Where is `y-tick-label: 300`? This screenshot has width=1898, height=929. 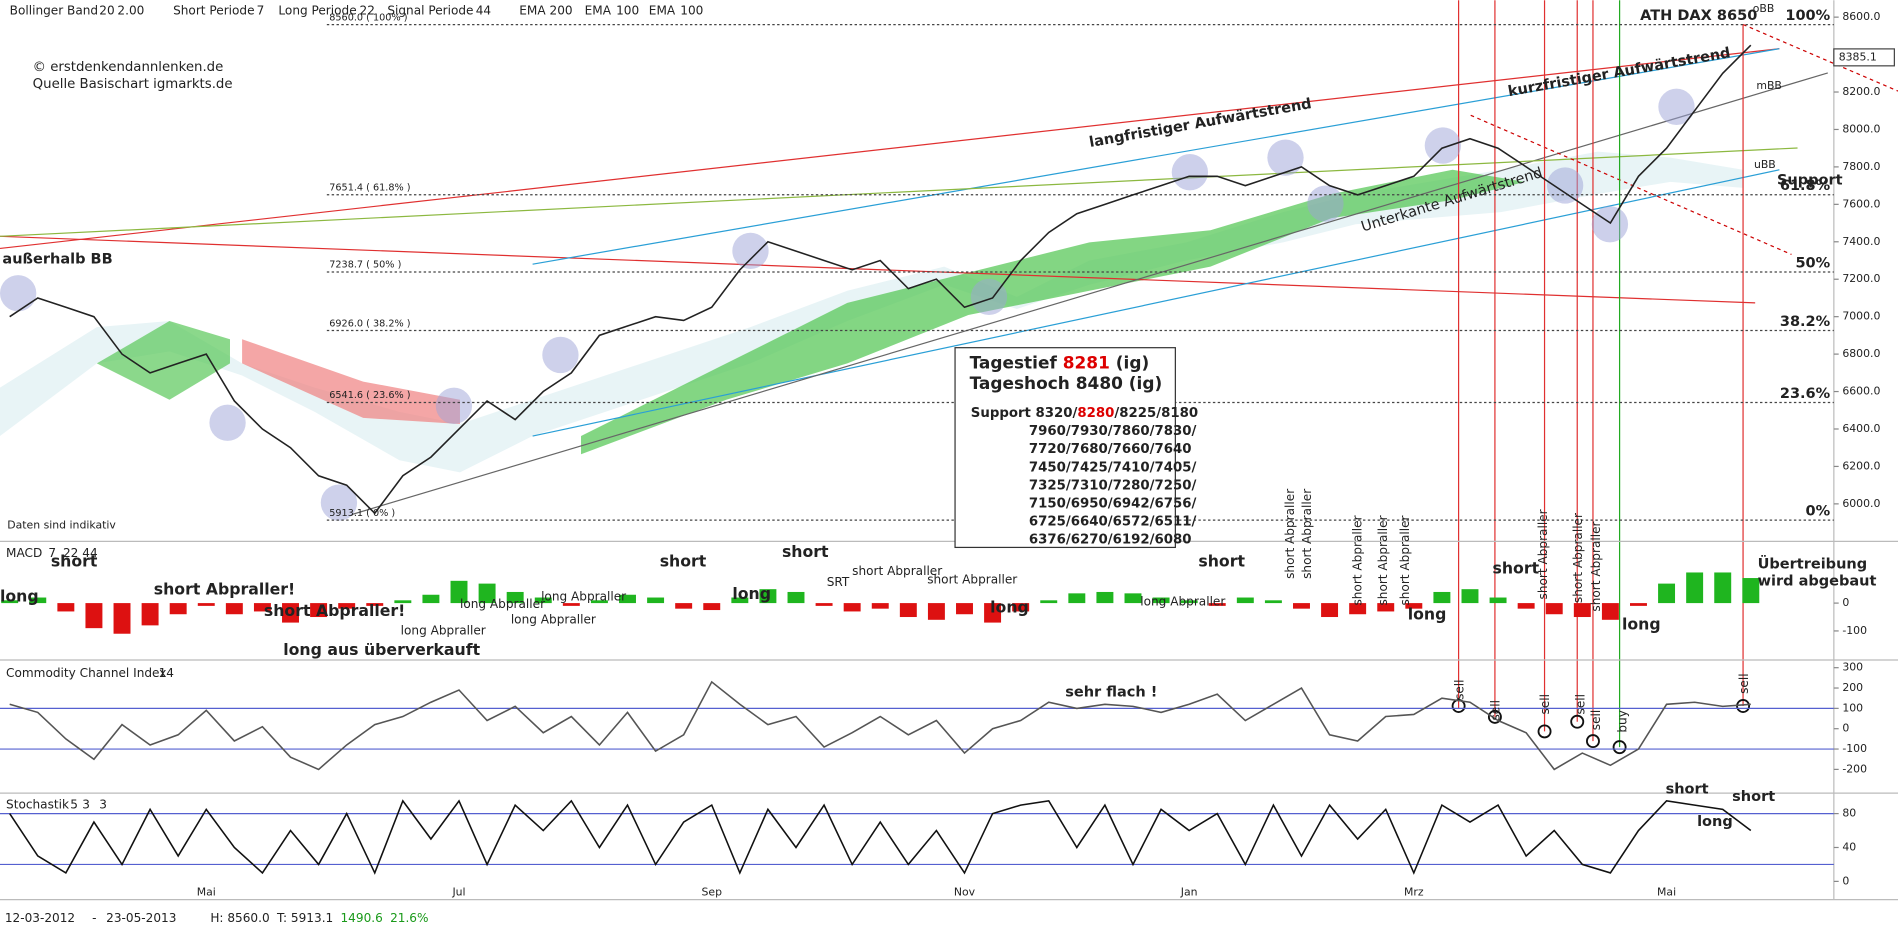
y-tick-label: 300 is located at coordinates (1852, 667).